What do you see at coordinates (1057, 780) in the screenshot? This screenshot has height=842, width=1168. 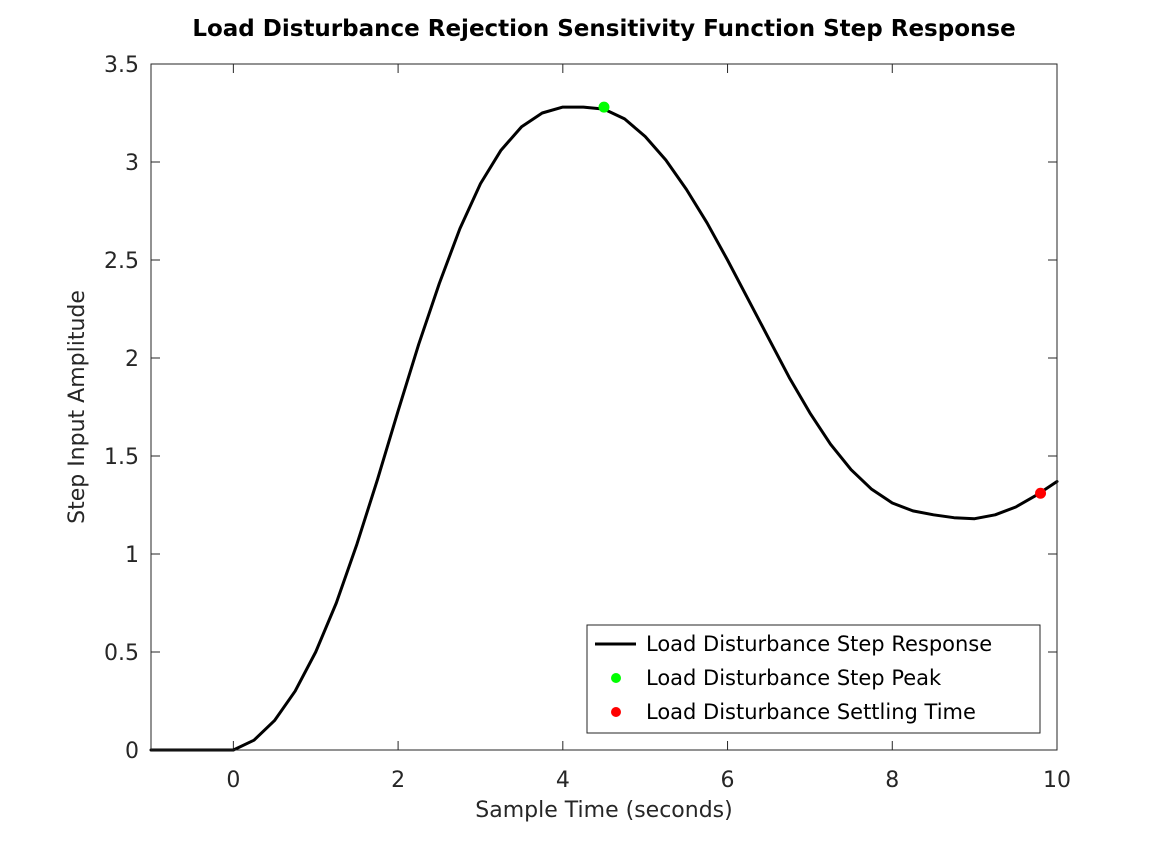 I see `x-tick-label: 10` at bounding box center [1057, 780].